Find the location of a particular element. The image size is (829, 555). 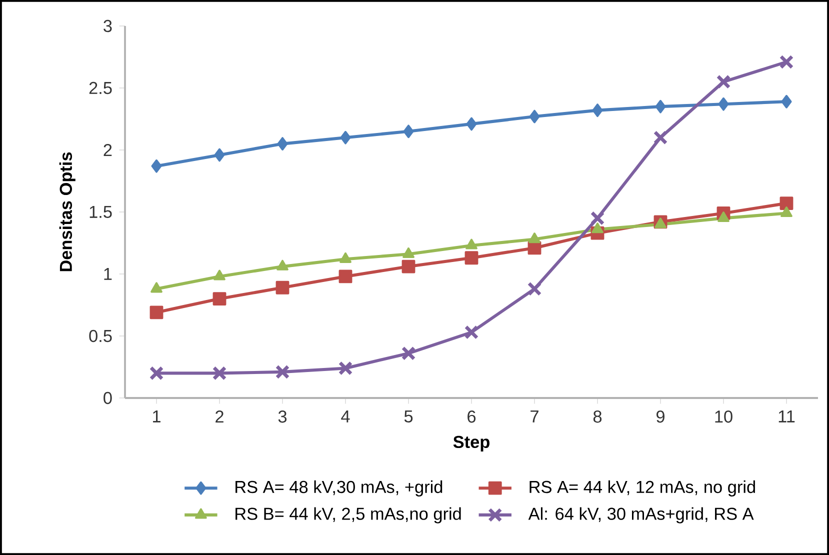

x-tick-label: 11 is located at coordinates (786, 416).